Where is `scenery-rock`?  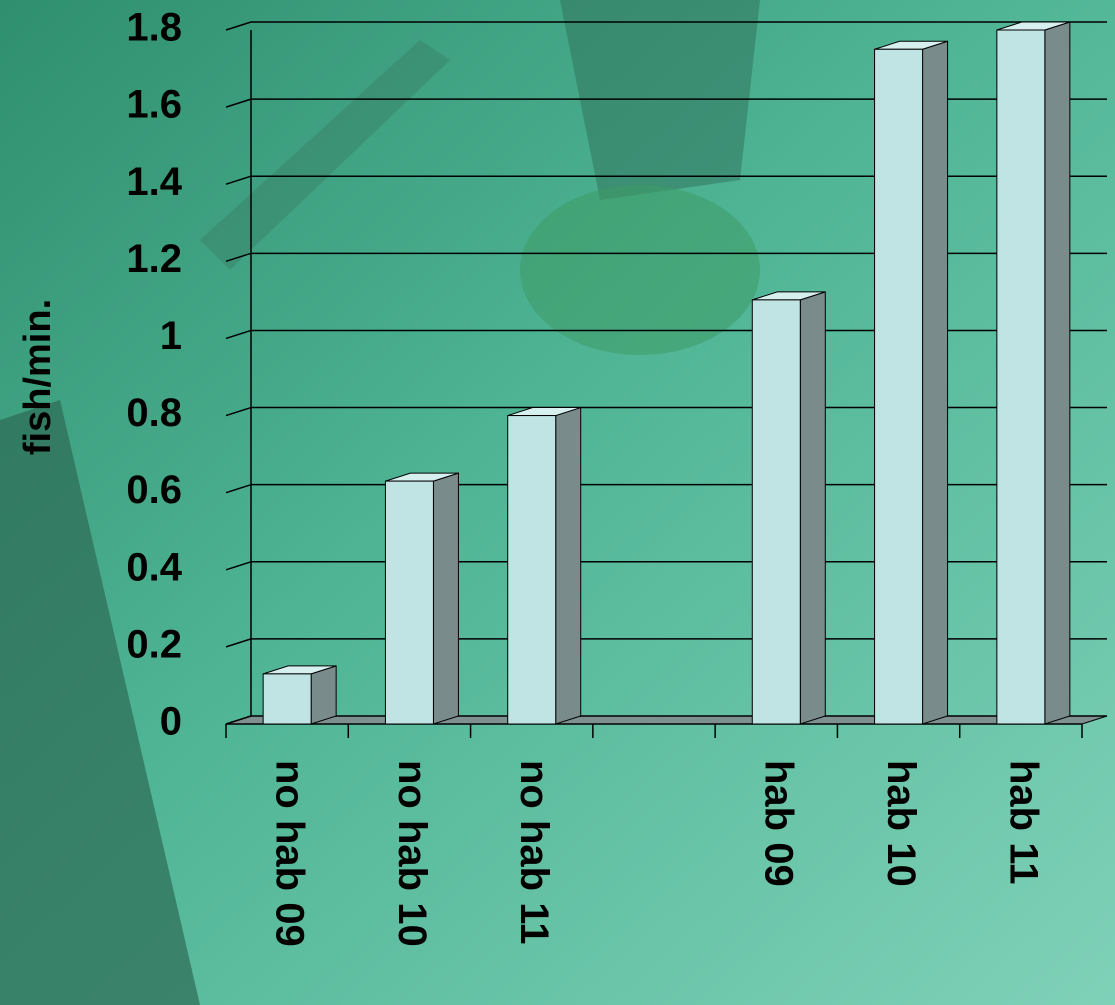
scenery-rock is located at coordinates (660, 100).